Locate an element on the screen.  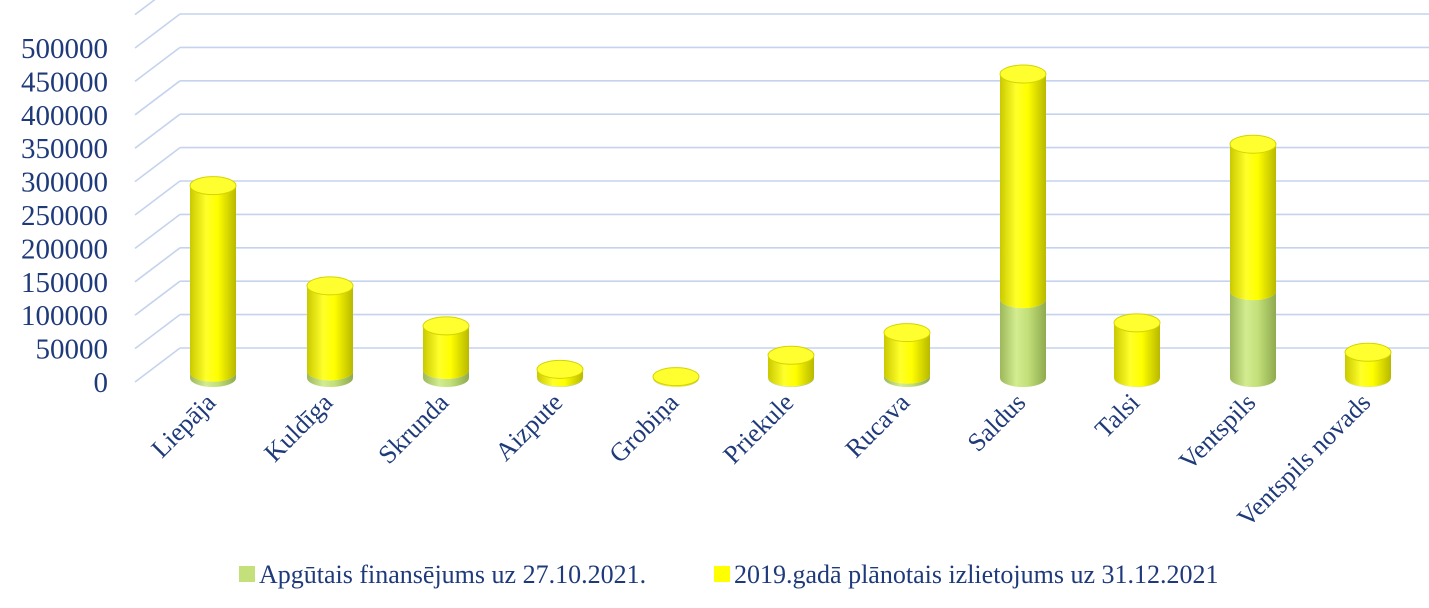
x-tick-label: Talsi is located at coordinates (1117, 416).